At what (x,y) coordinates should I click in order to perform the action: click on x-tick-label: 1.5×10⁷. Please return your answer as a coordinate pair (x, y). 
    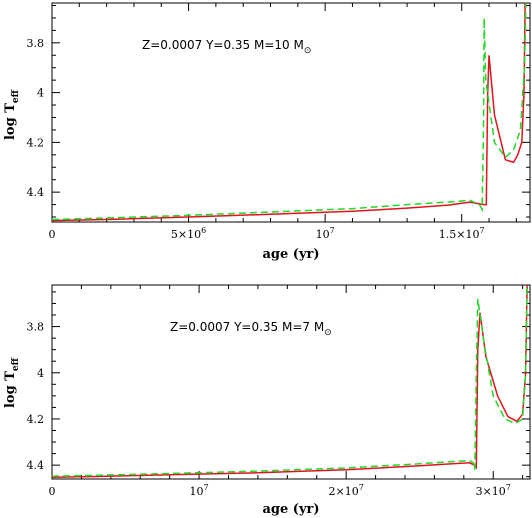
    Looking at the image, I should click on (462, 233).